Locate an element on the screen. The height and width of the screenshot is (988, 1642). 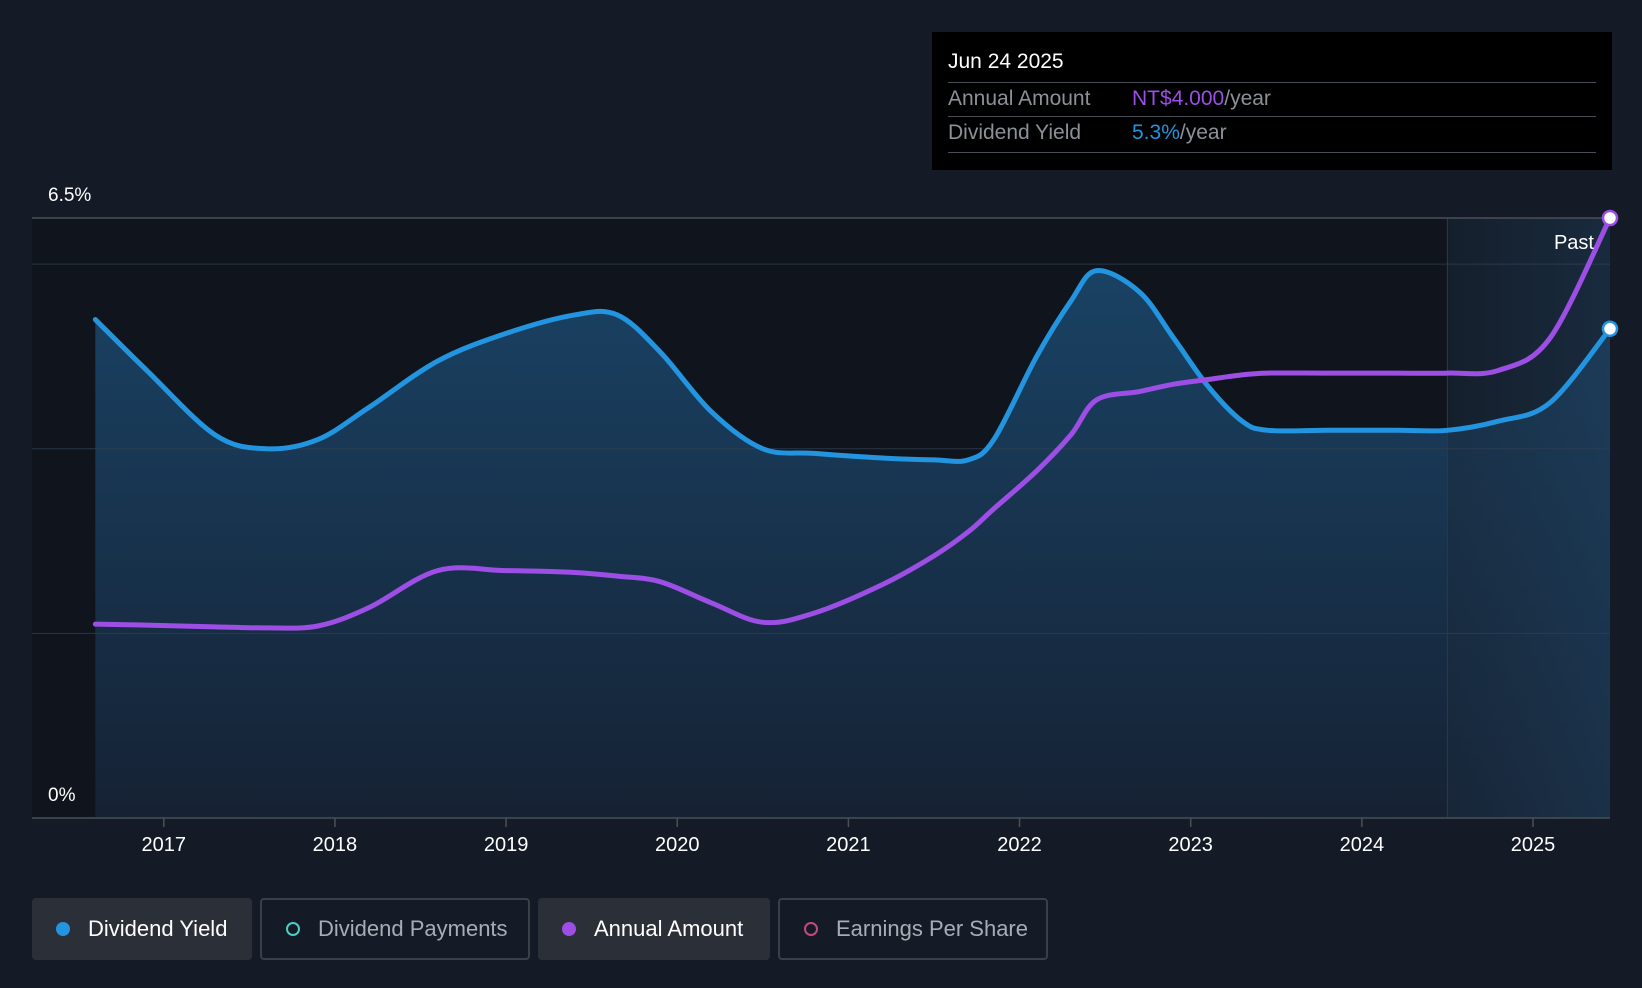
legend-label: Earnings Per Share is located at coordinates (932, 928).